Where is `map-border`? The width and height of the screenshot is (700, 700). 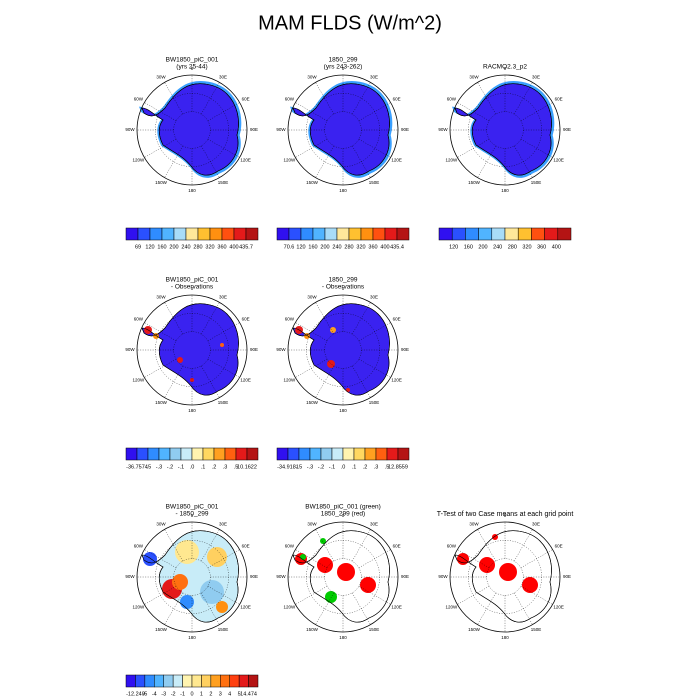
map-border is located at coordinates (343, 577).